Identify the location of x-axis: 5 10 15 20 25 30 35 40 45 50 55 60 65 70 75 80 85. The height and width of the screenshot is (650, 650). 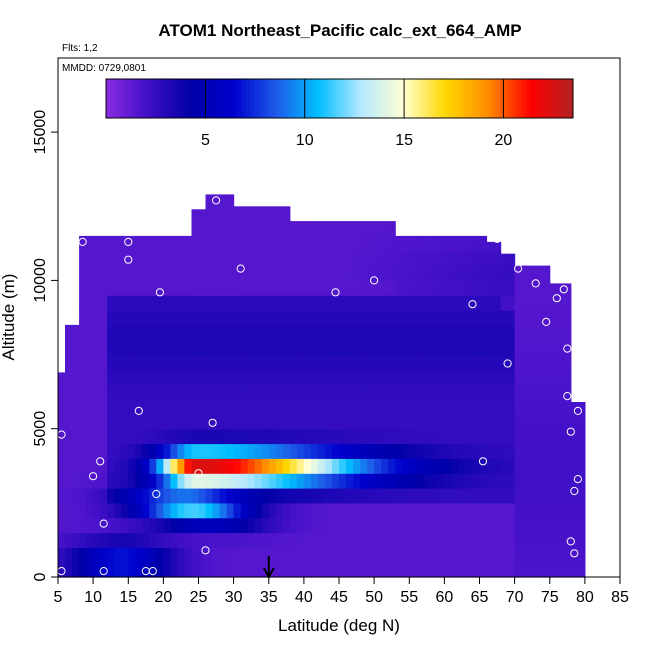
(341, 591).